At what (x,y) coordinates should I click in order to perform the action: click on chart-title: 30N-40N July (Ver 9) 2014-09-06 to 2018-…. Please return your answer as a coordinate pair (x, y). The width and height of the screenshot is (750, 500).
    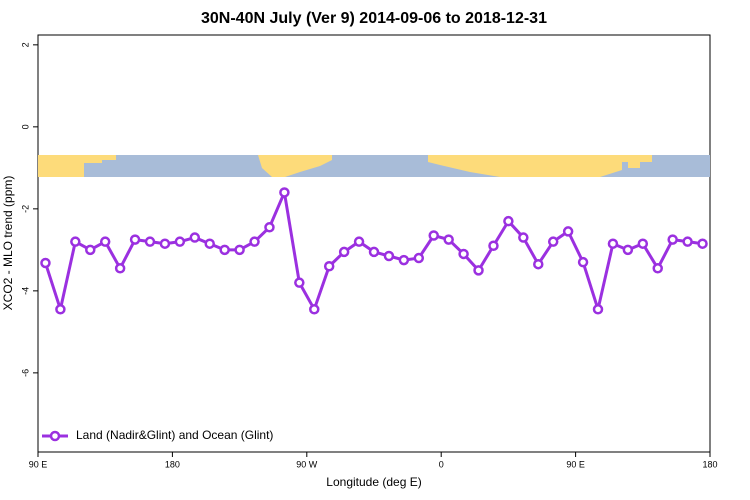
    Looking at the image, I should click on (374, 18).